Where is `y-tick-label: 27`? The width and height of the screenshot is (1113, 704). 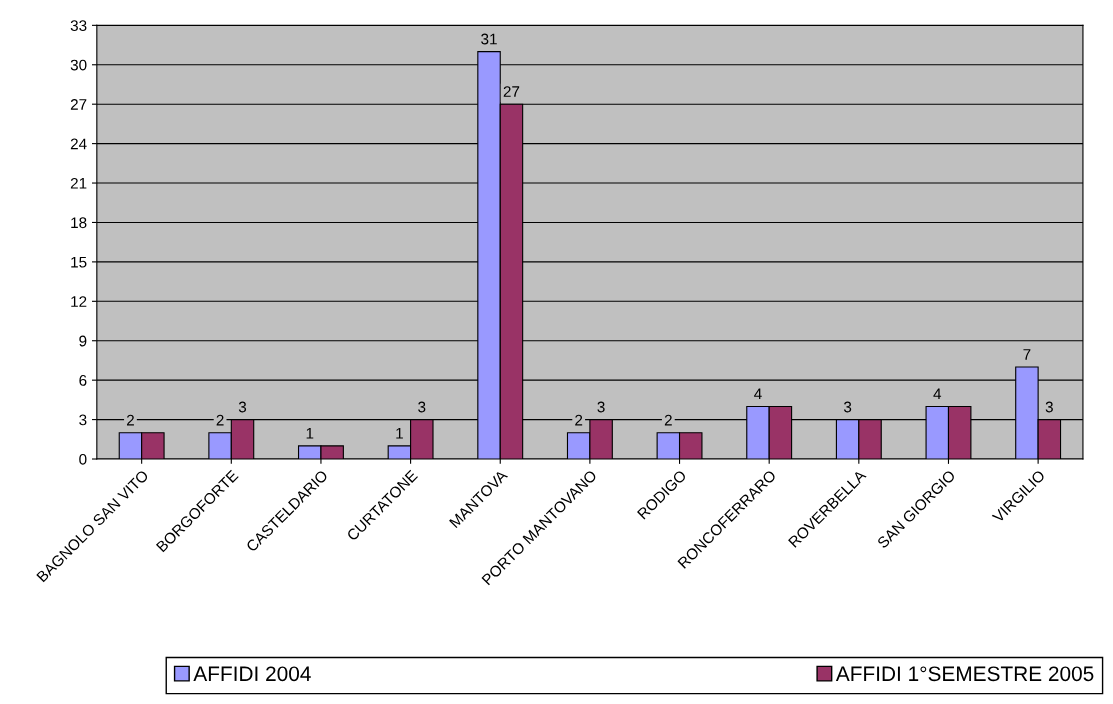
y-tick-label: 27 is located at coordinates (78, 104).